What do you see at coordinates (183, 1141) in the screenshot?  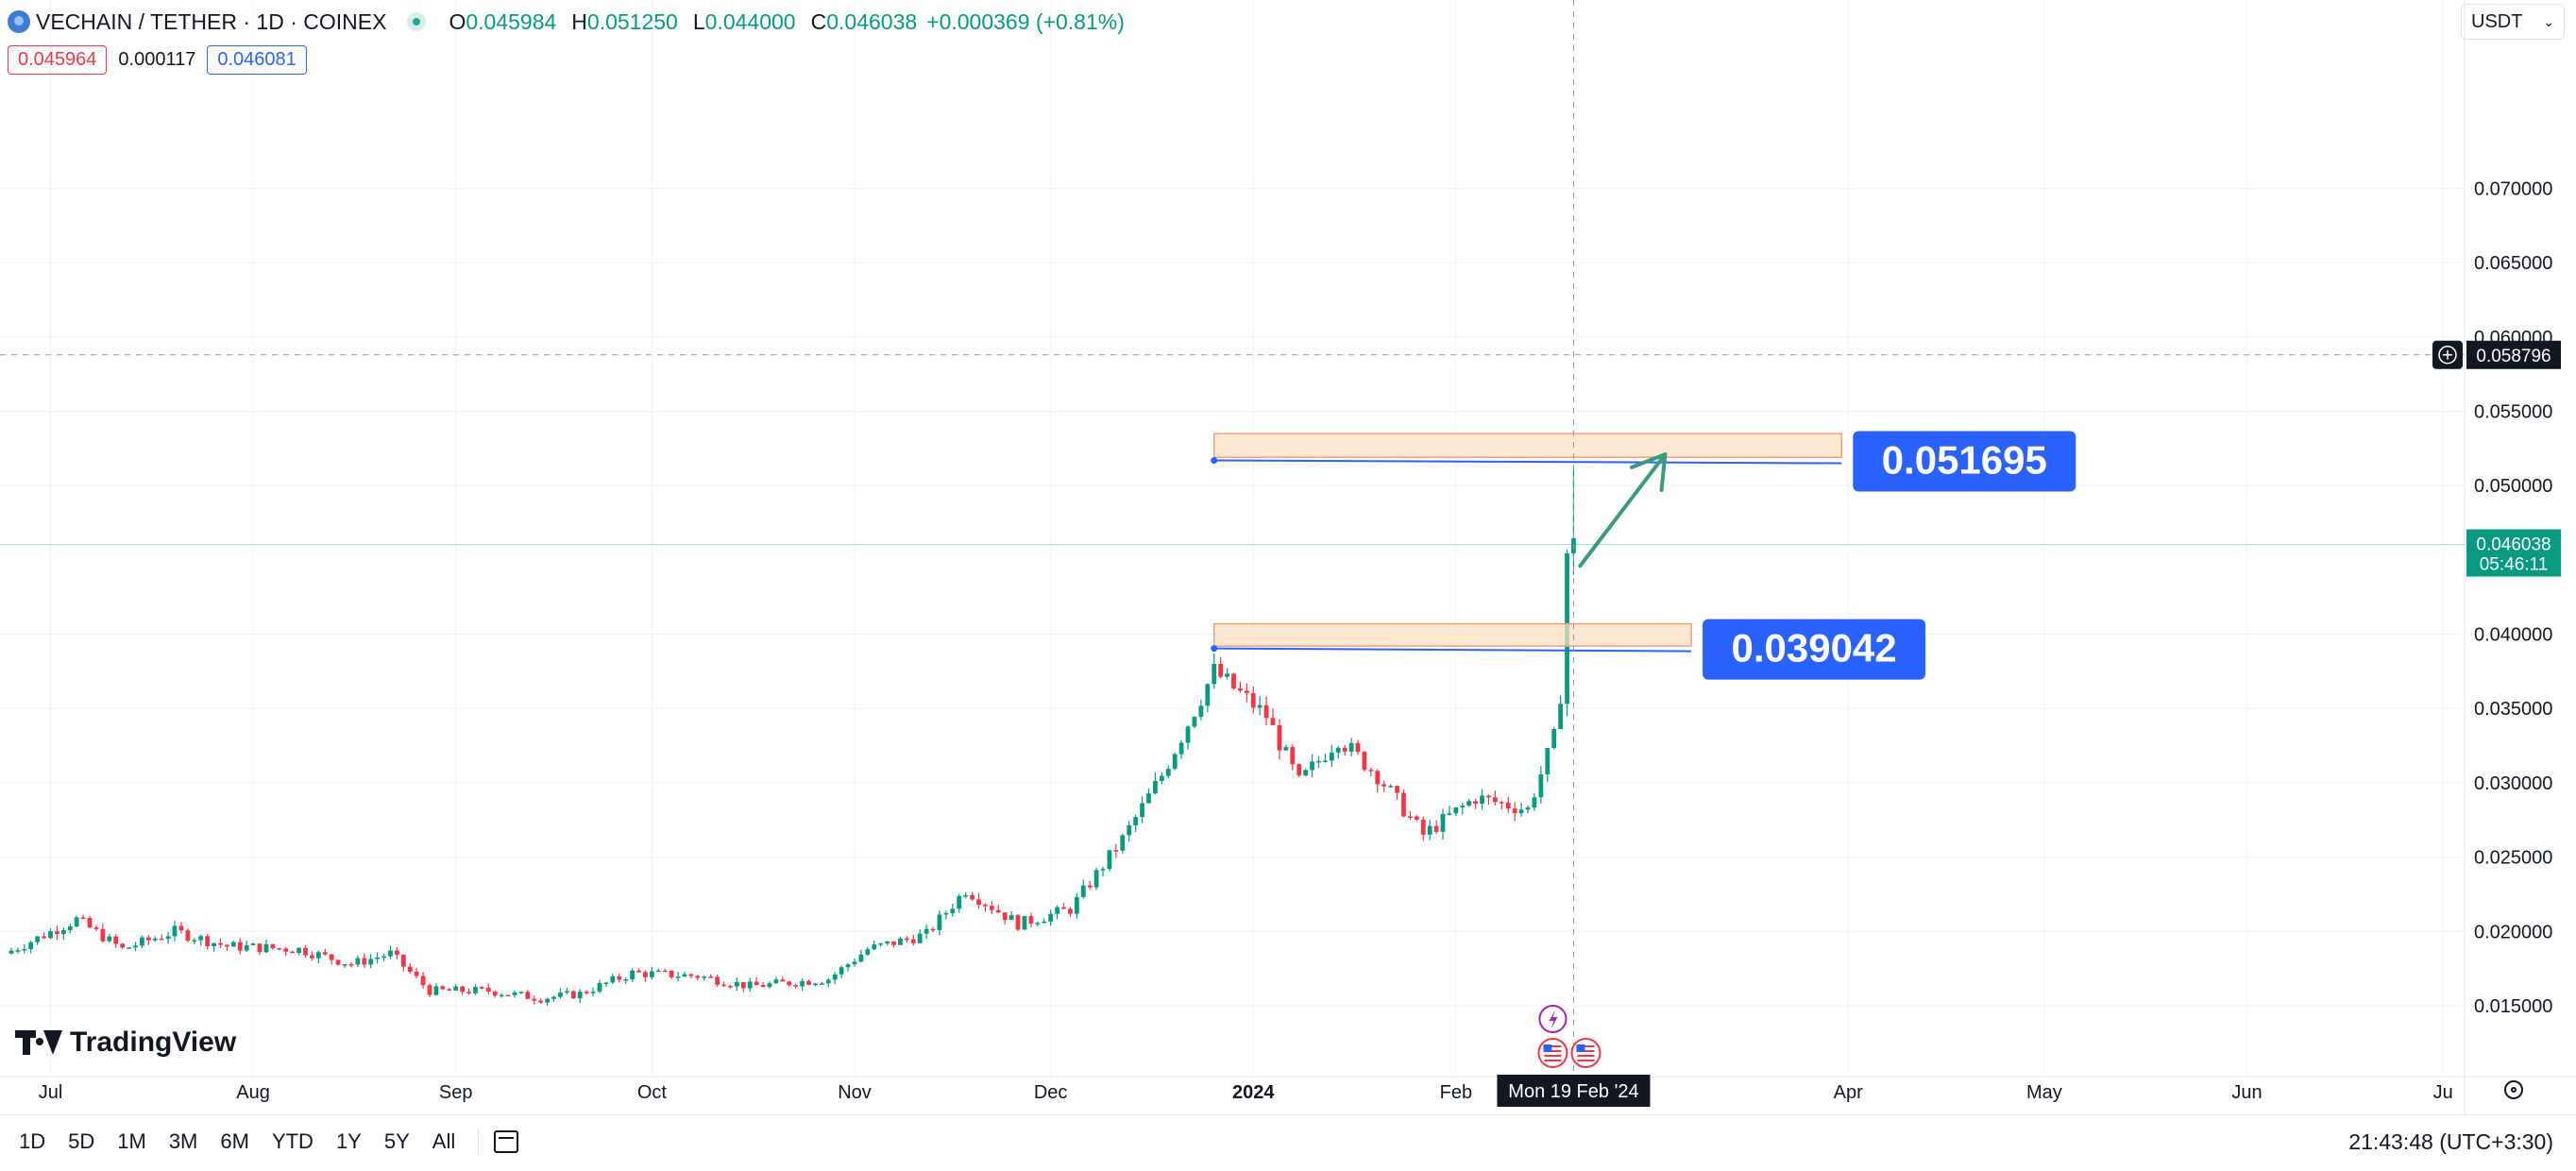 I see `timeframe-3m: 3M` at bounding box center [183, 1141].